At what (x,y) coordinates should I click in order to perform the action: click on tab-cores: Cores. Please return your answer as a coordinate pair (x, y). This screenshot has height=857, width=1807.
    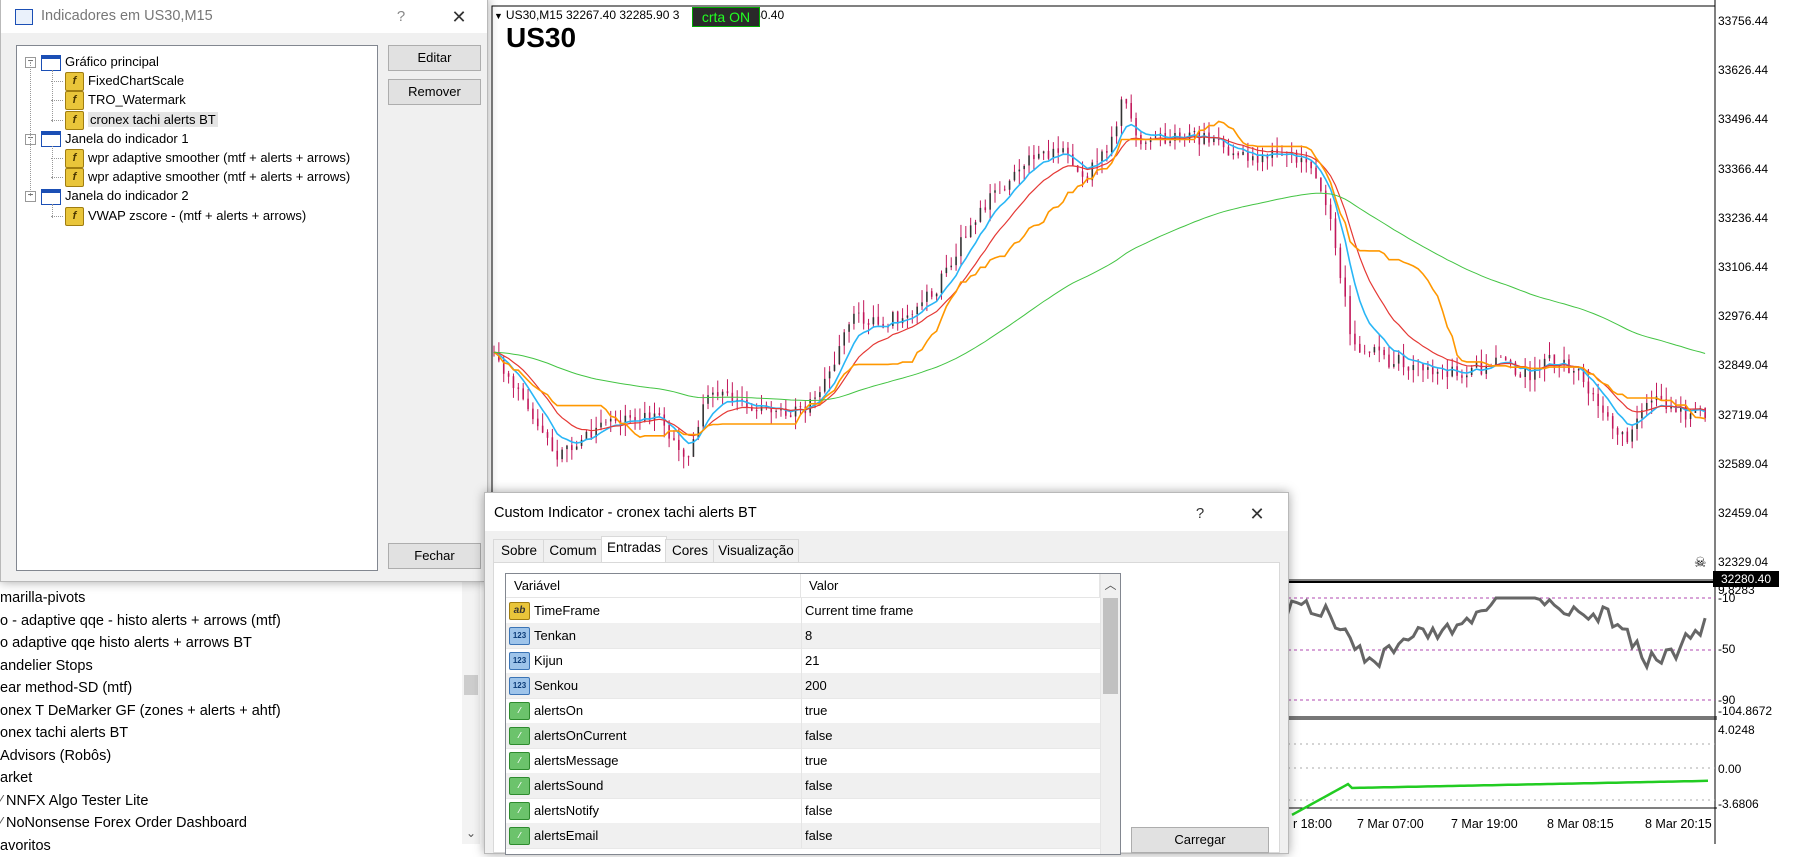
    Looking at the image, I should click on (690, 551).